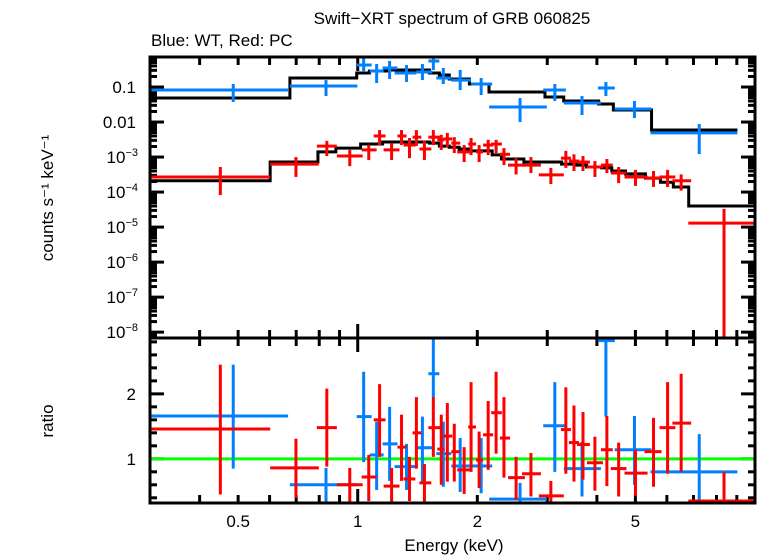  I want to click on y-tick-label: 0.01, so click(119, 122).